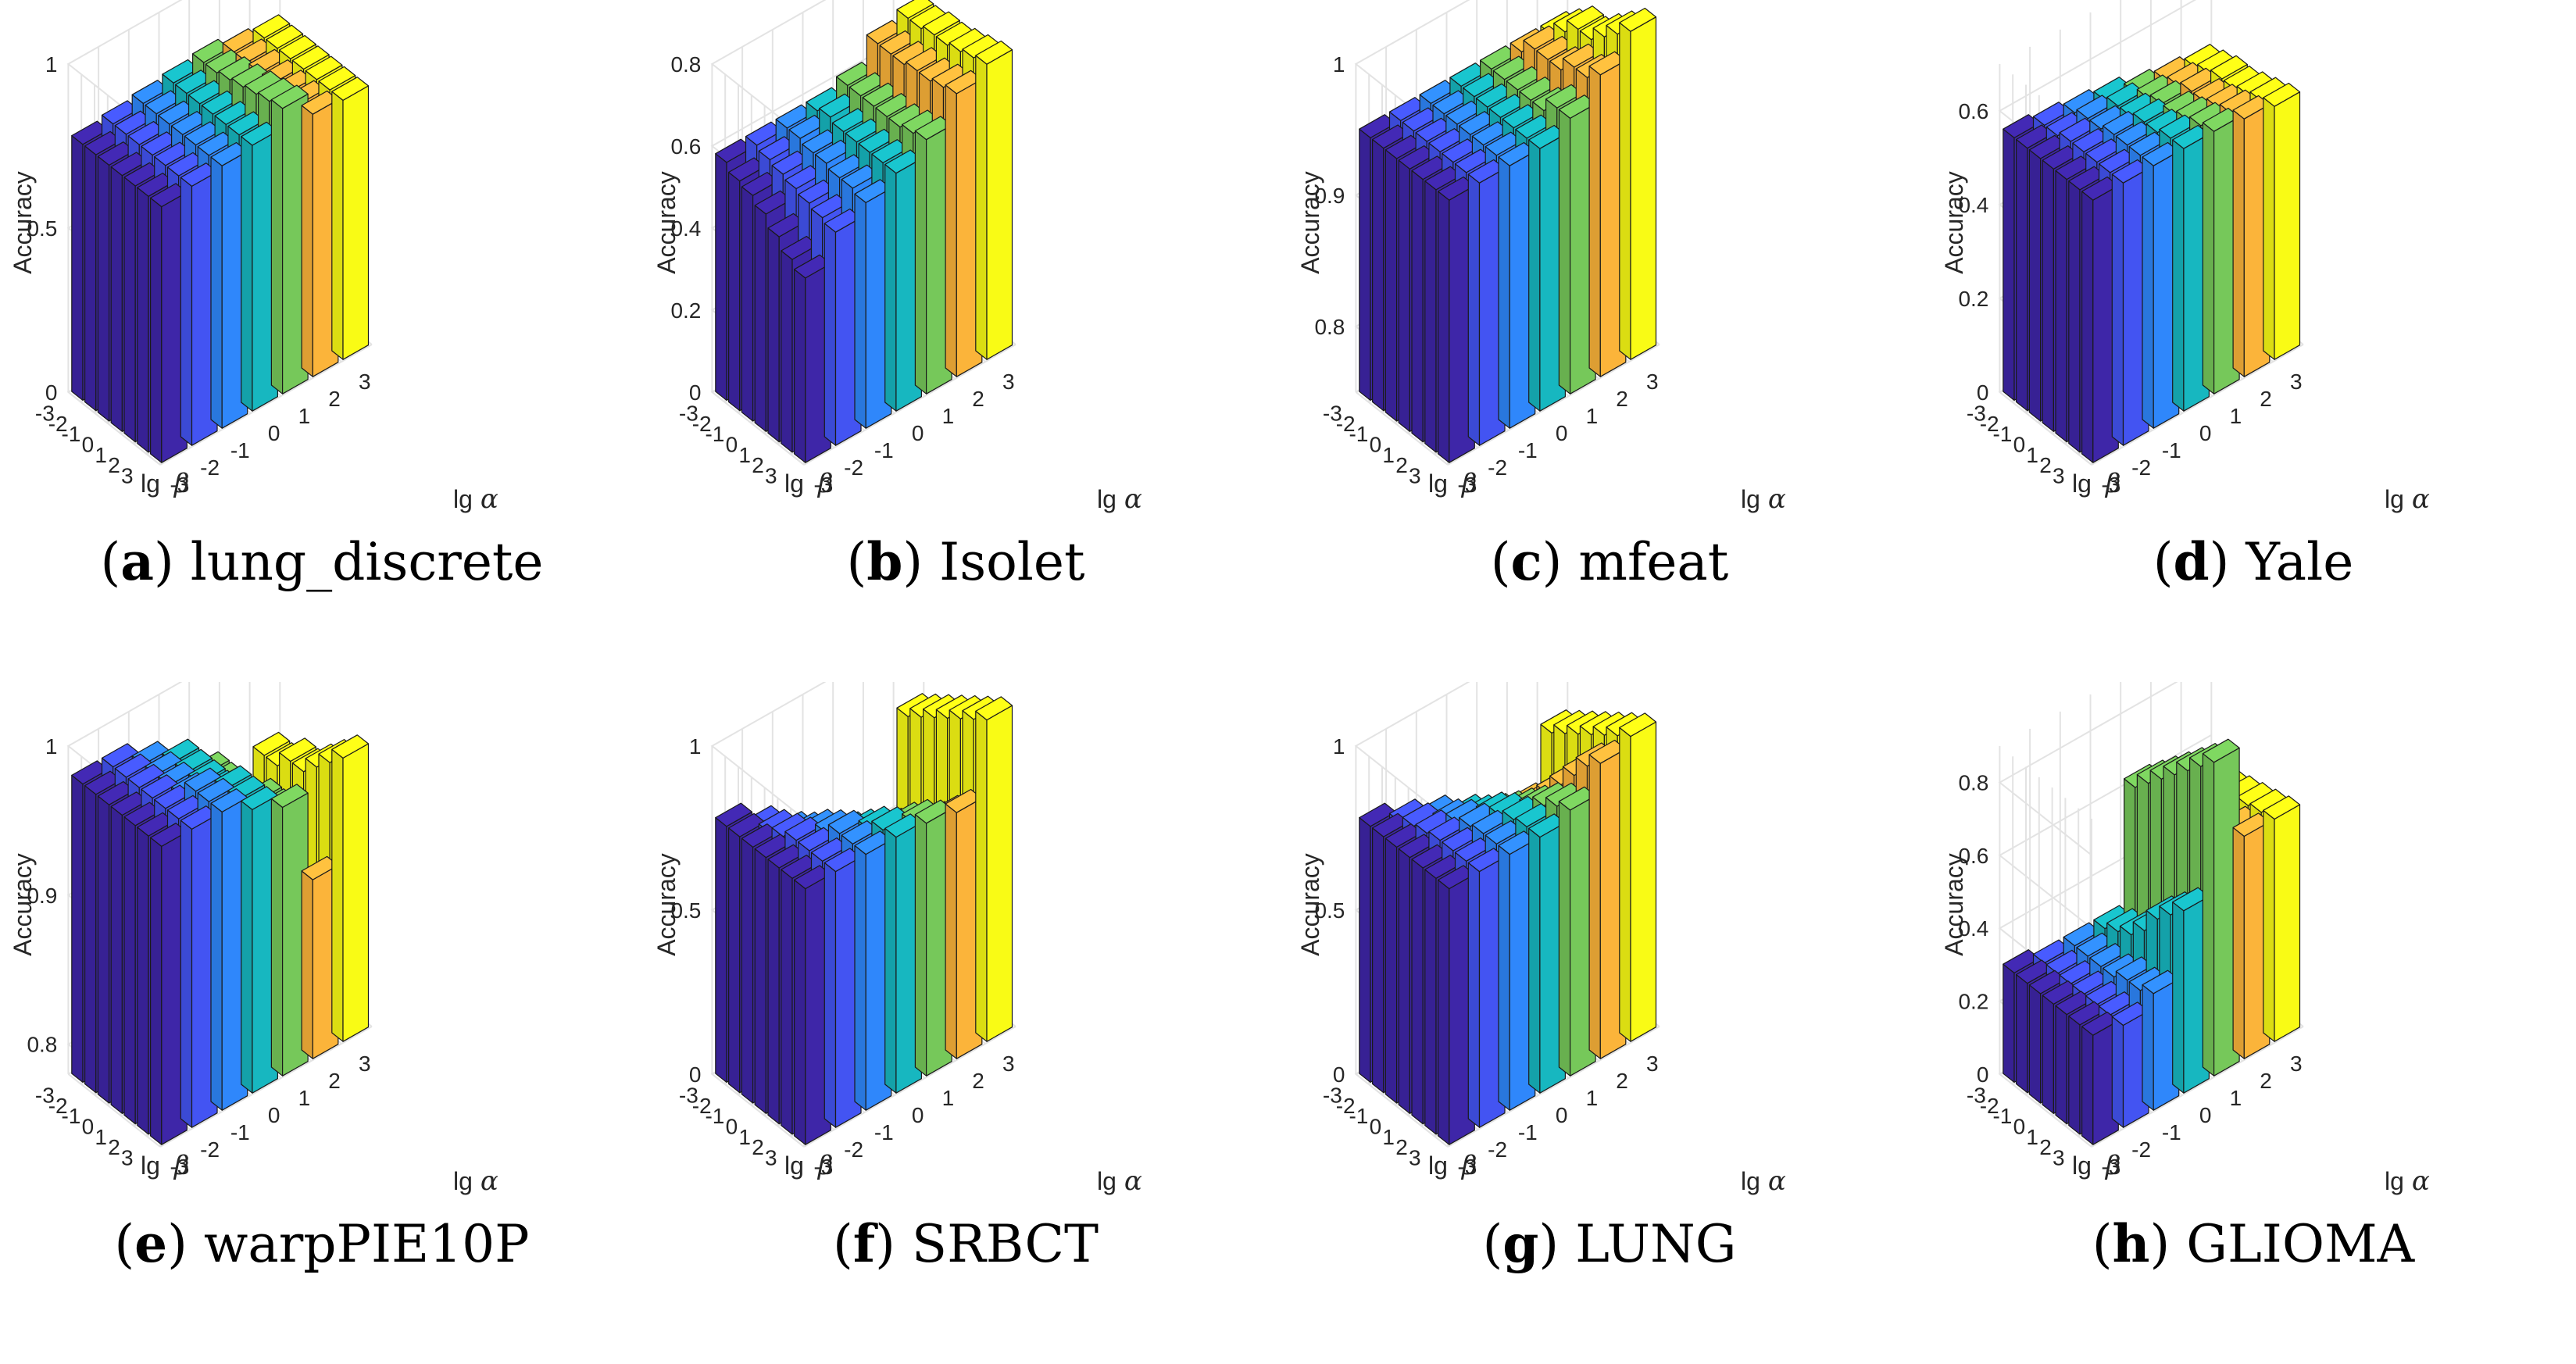 The width and height of the screenshot is (2576, 1364). What do you see at coordinates (1521, 1243) in the screenshot?
I see `subplot-letter: g` at bounding box center [1521, 1243].